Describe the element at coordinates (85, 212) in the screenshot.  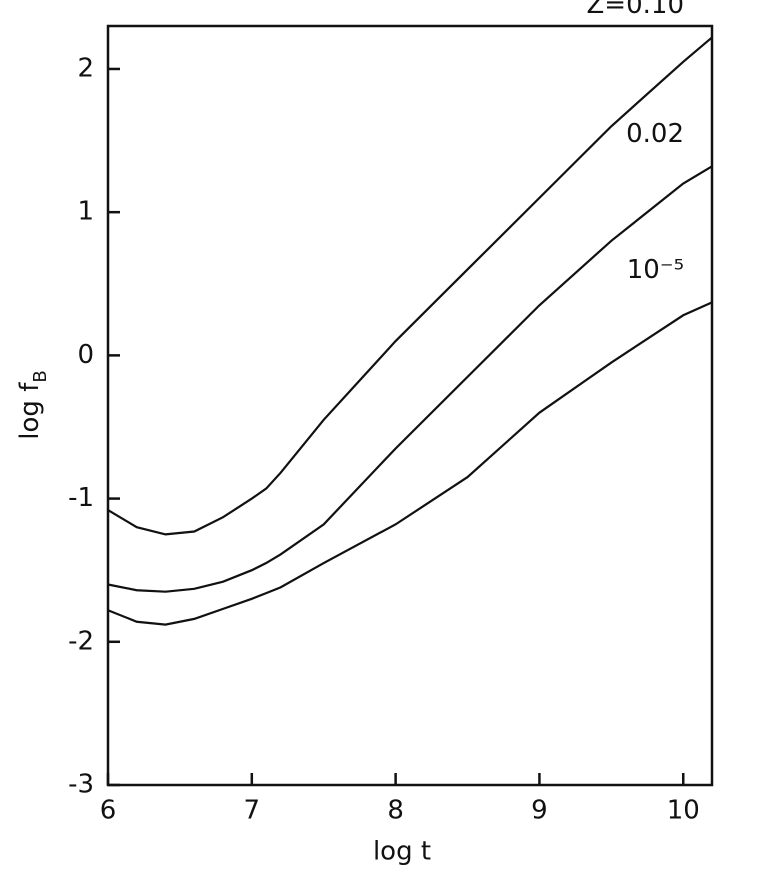
I see `y-tick-label: 1` at that location.